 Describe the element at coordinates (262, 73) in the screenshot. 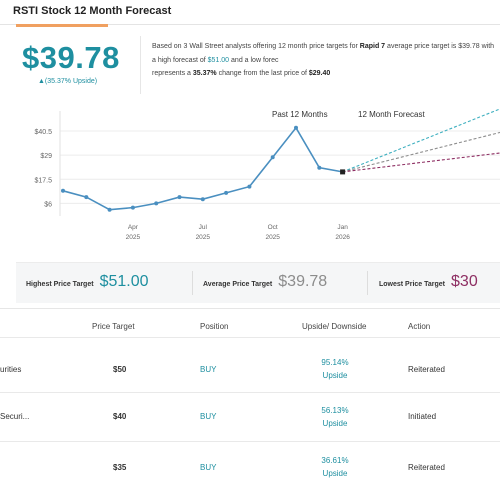

I see `summary-text-5: change from the last price of` at that location.